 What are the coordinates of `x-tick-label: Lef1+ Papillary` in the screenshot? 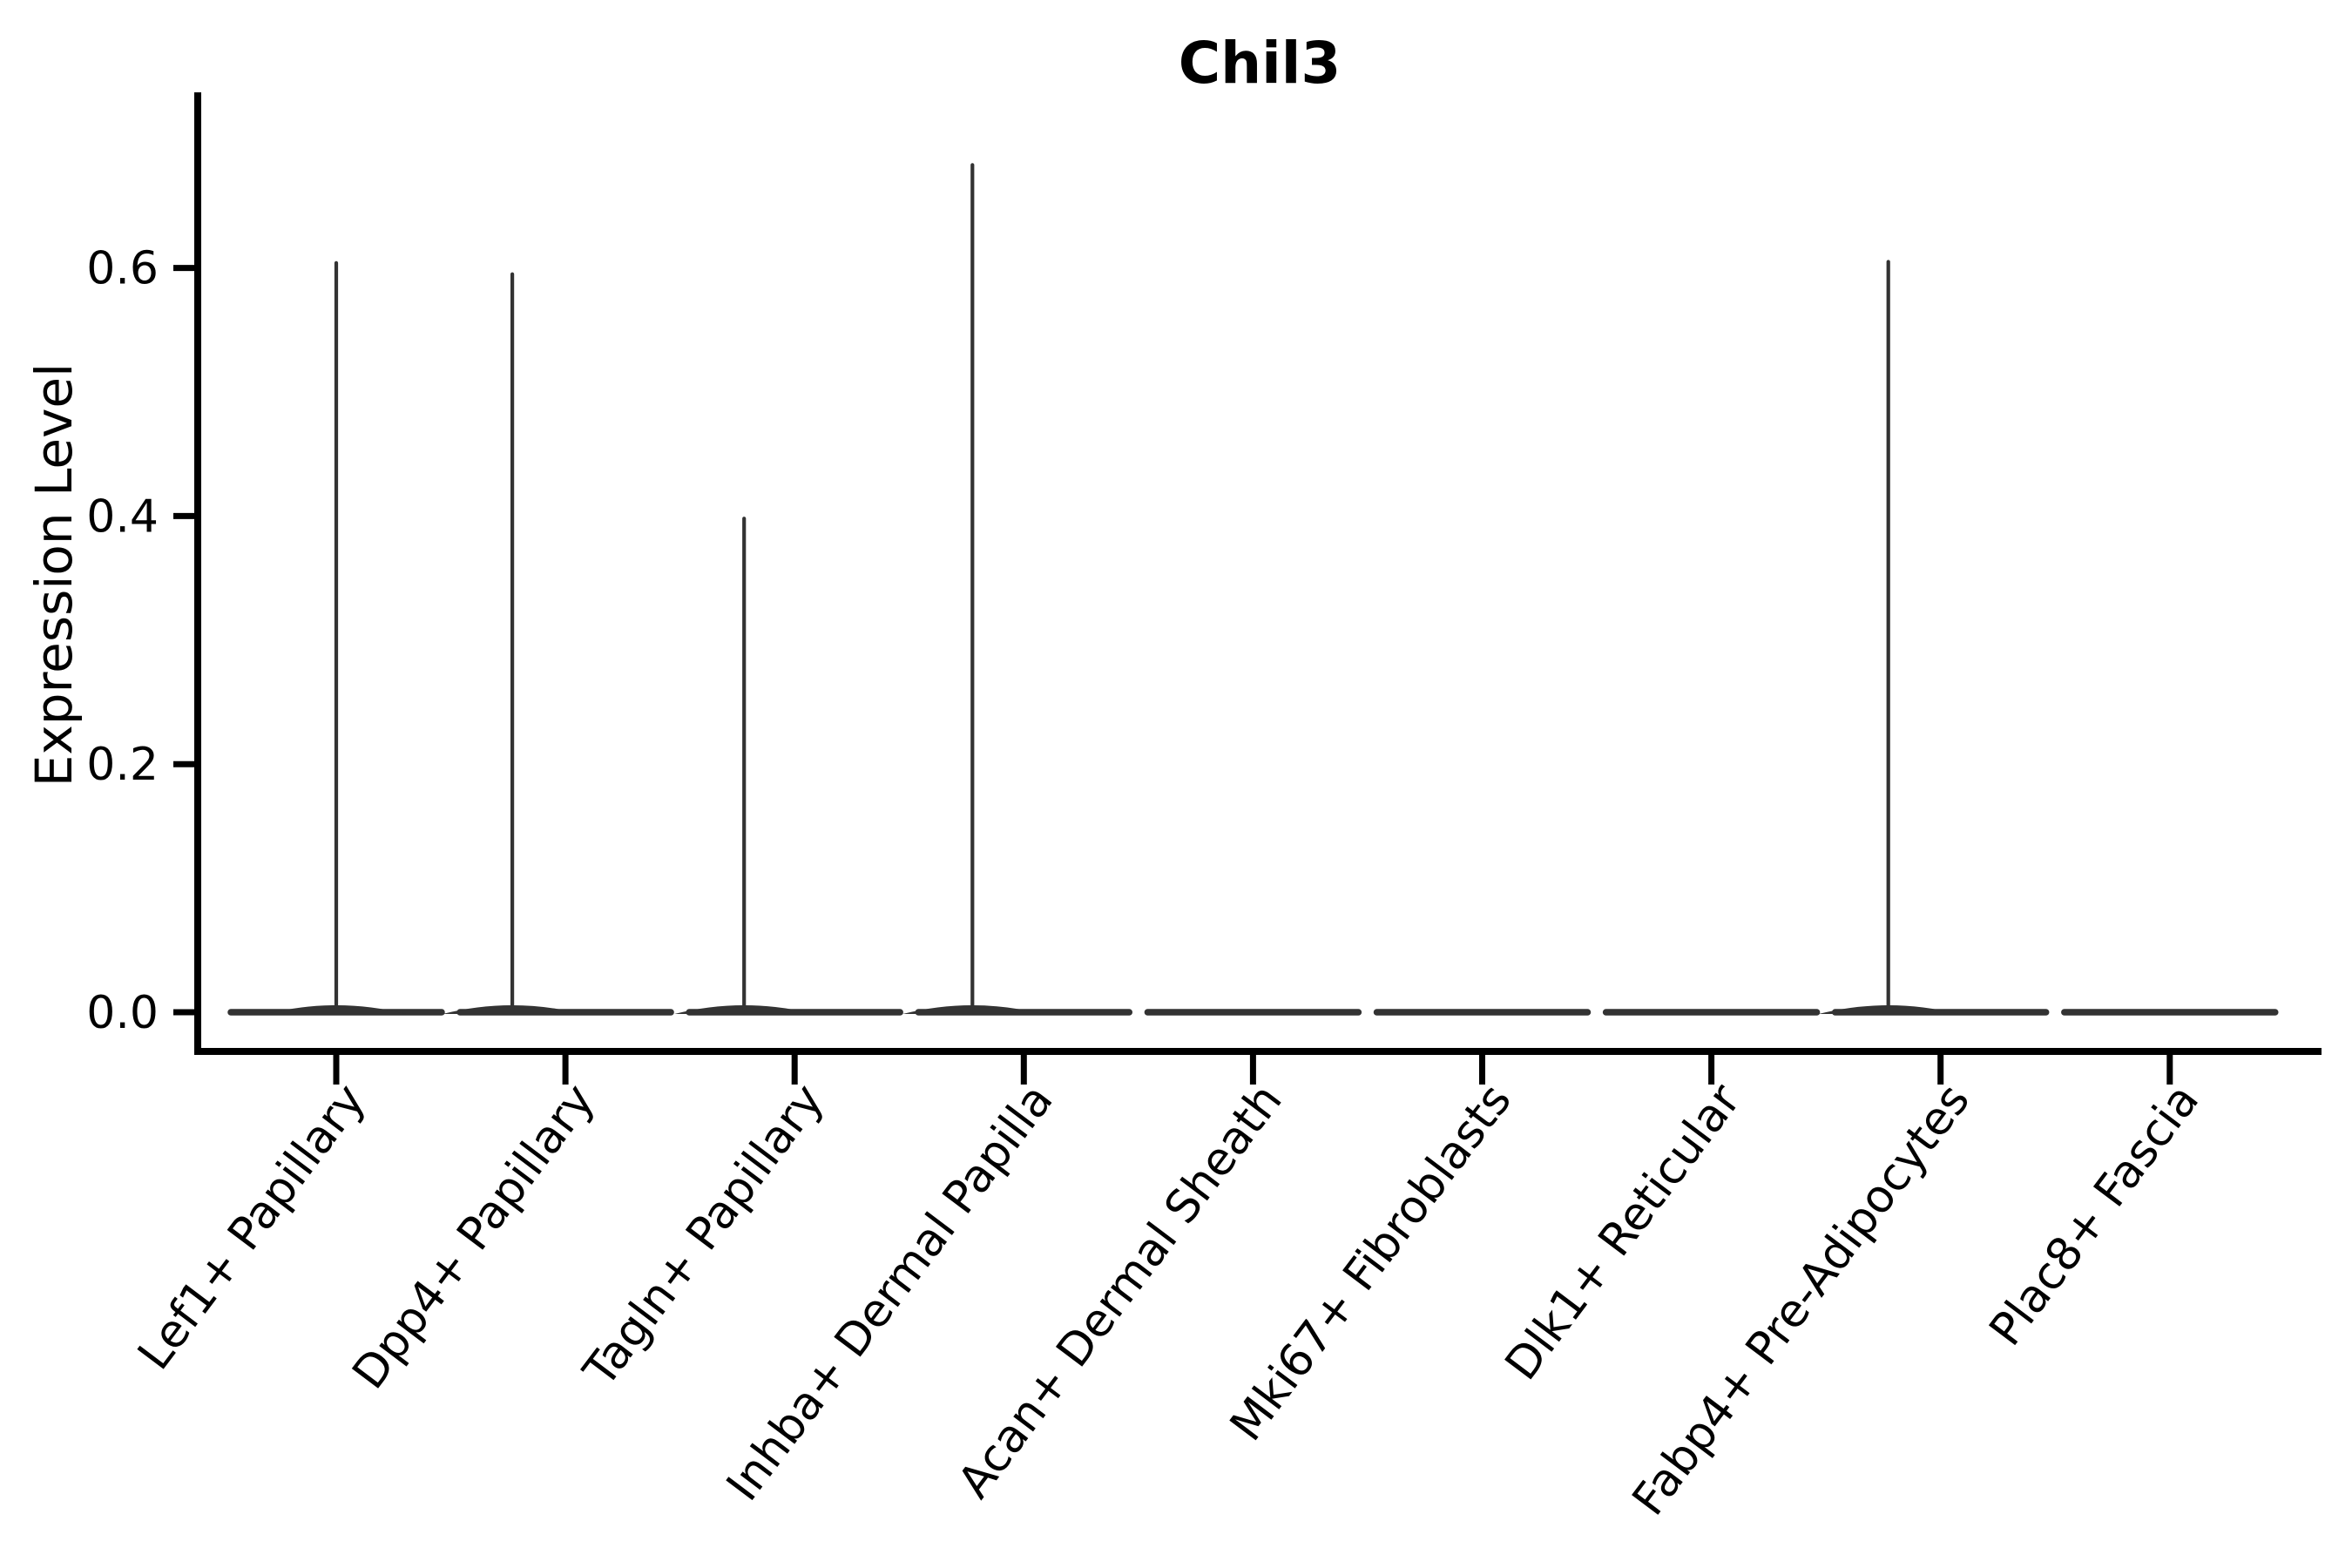 It's located at (252, 1227).